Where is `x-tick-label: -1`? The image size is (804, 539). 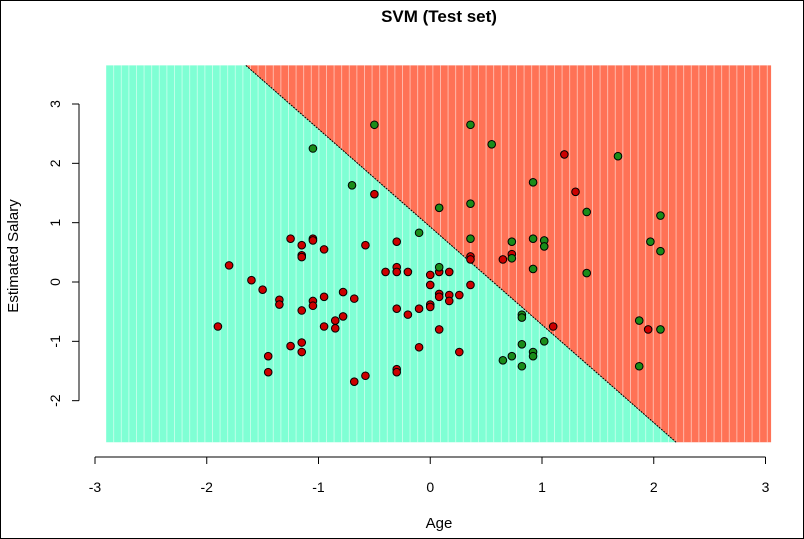 x-tick-label: -1 is located at coordinates (318, 487).